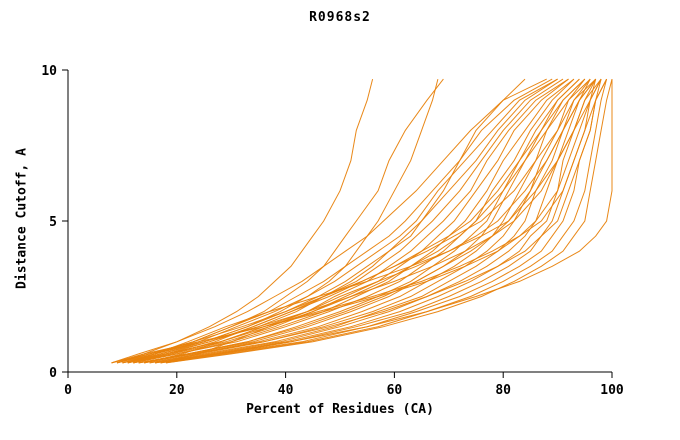 Image resolution: width=680 pixels, height=440 pixels. I want to click on x-axis: 0 20 40 60 80 100, so click(344, 385).